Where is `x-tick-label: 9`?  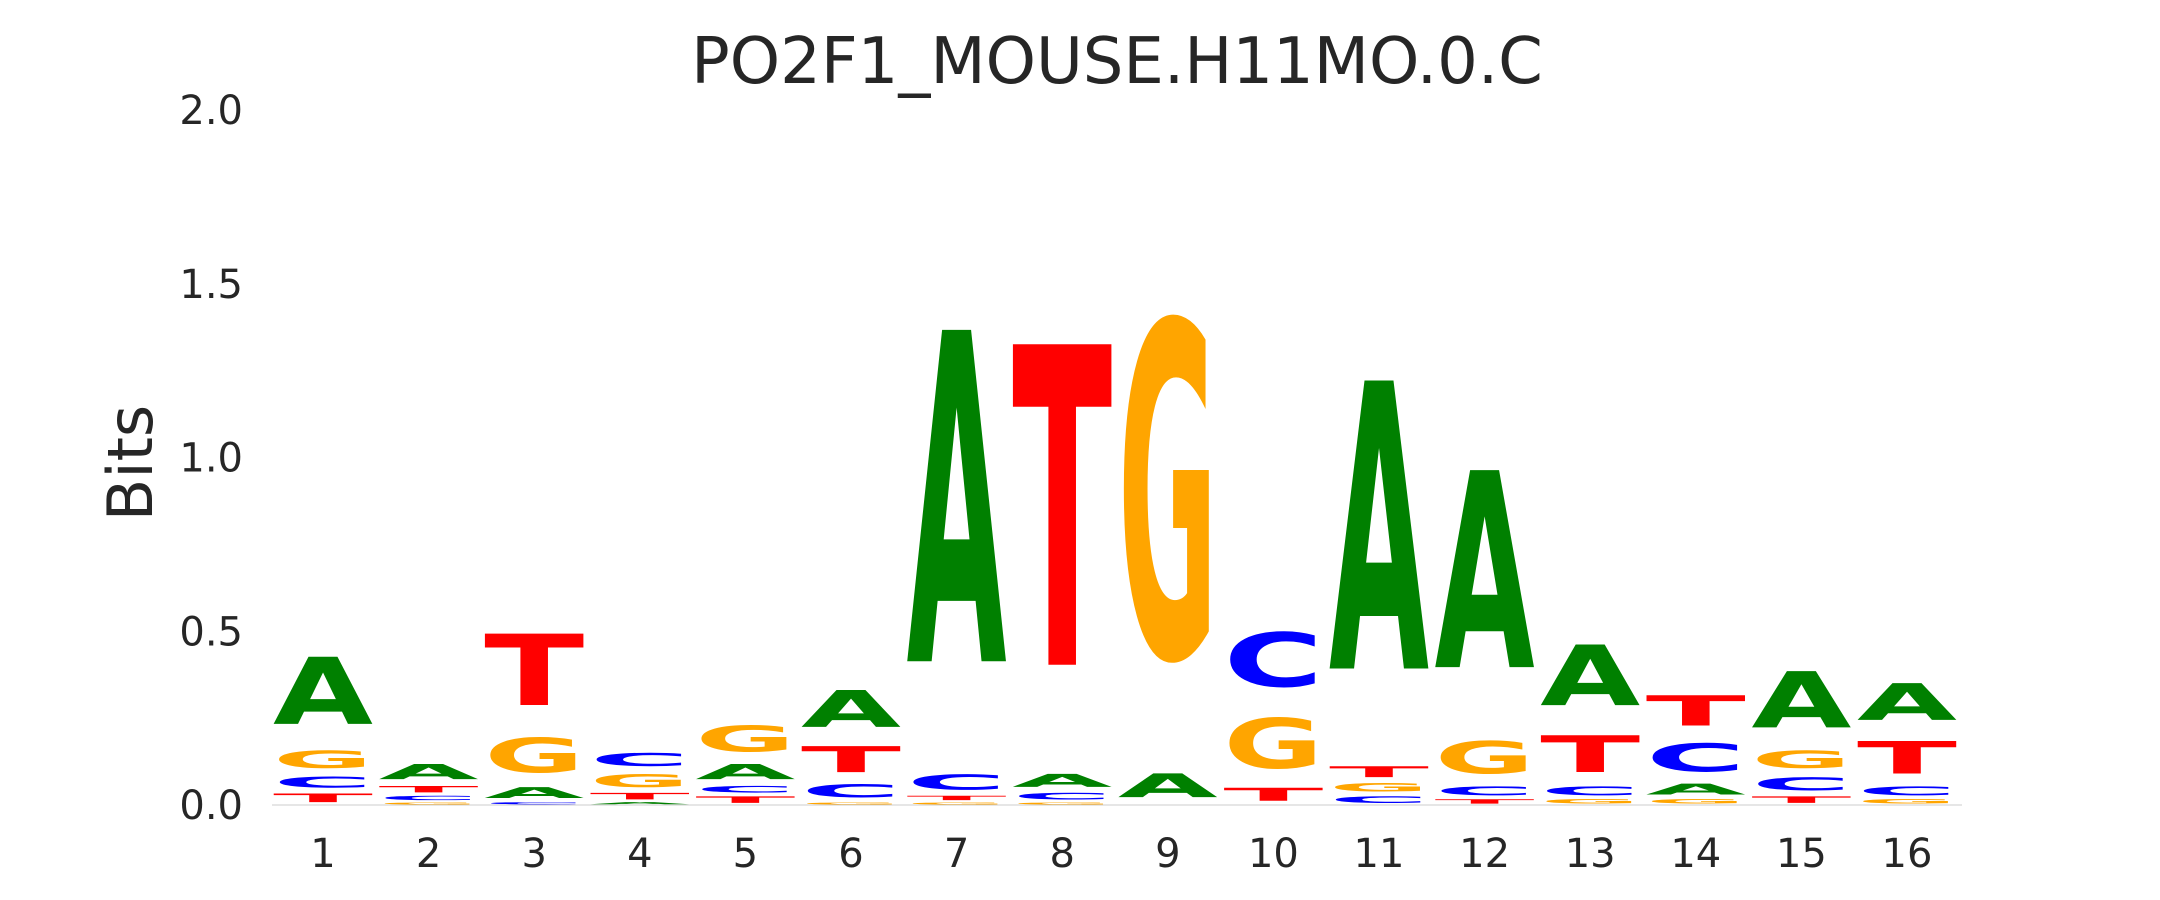 x-tick-label: 9 is located at coordinates (1167, 854).